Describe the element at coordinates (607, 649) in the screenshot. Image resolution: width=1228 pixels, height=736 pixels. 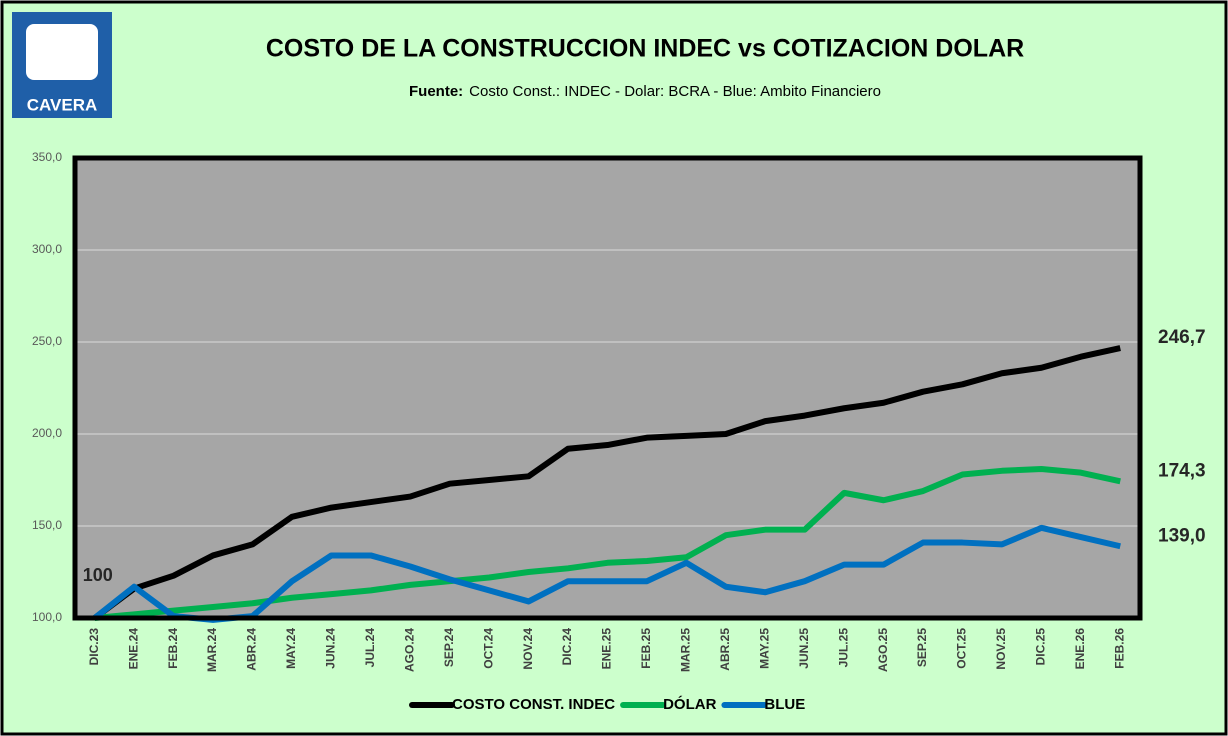
I see `x-tick-label: ENE.25` at that location.